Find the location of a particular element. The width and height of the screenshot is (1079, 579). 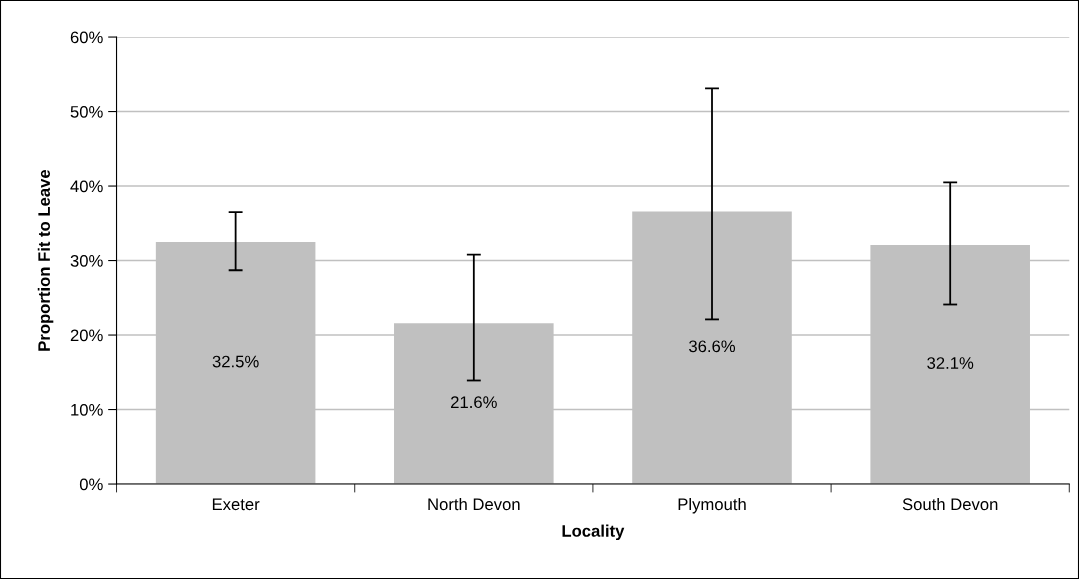

x-tick-label: Exeter is located at coordinates (236, 504).